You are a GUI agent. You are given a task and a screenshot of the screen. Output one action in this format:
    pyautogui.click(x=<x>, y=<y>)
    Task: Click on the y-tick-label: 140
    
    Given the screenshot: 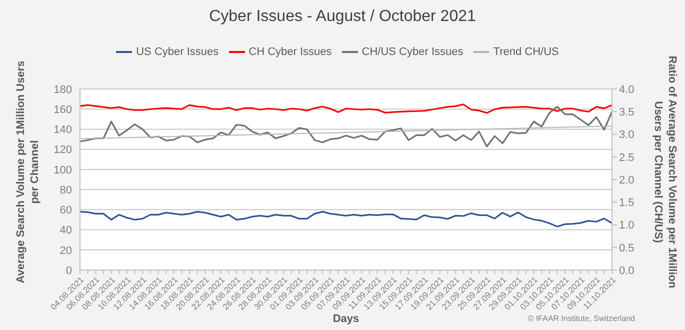 What is the action you would take?
    pyautogui.click(x=63, y=130)
    